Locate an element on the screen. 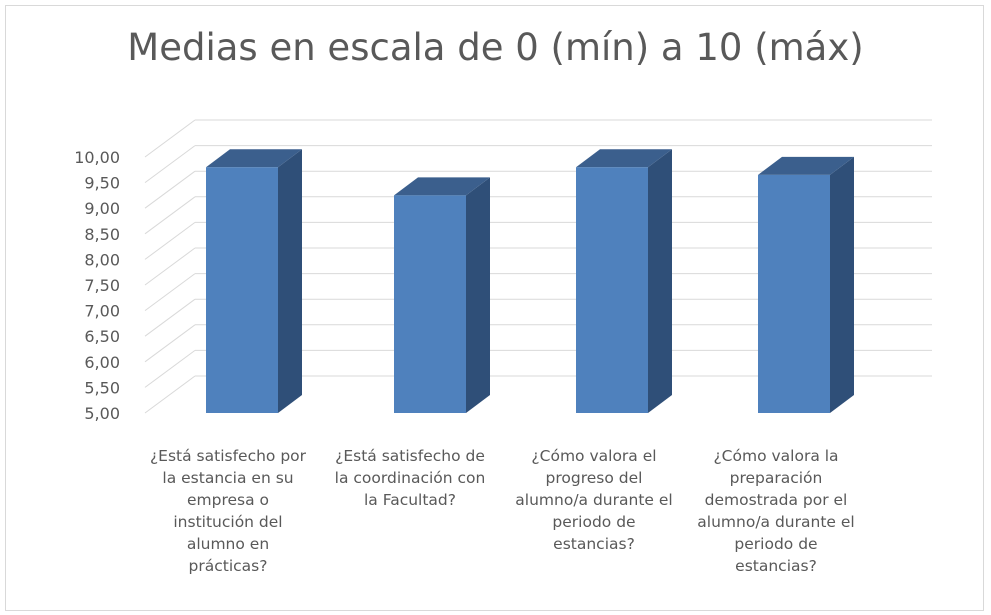 This screenshot has height=615, width=991. y-tick-label: 6,00 is located at coordinates (102, 362).